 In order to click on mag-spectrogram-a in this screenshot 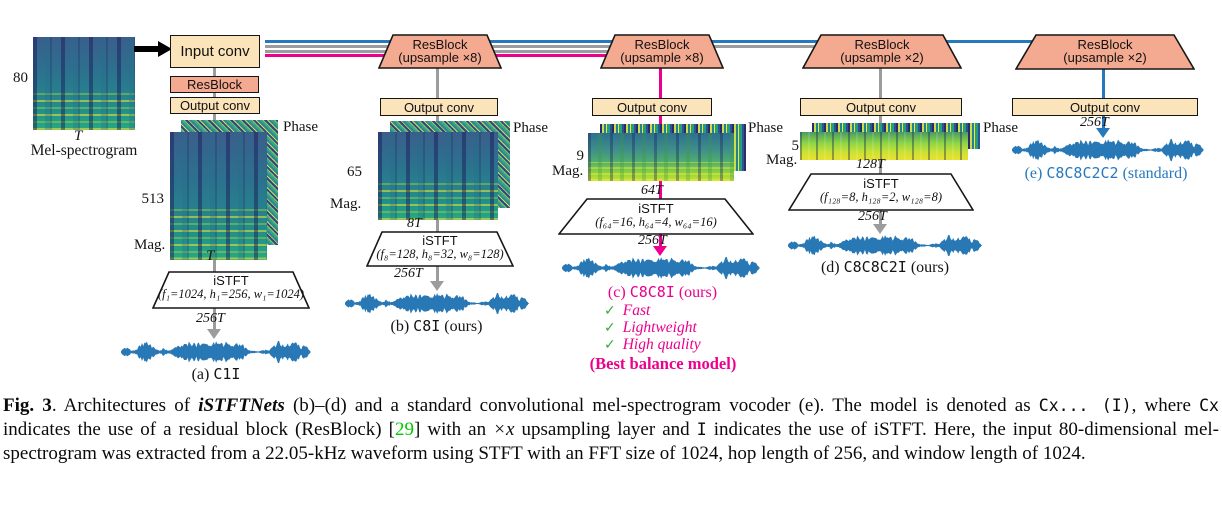, I will do `click(218, 196)`.